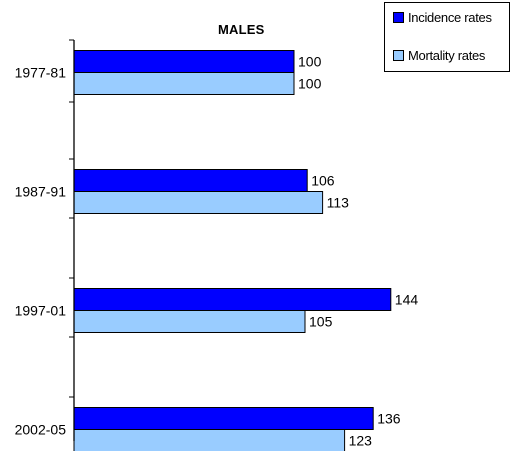 This screenshot has height=451, width=512. What do you see at coordinates (407, 300) in the screenshot?
I see `data-label: 144` at bounding box center [407, 300].